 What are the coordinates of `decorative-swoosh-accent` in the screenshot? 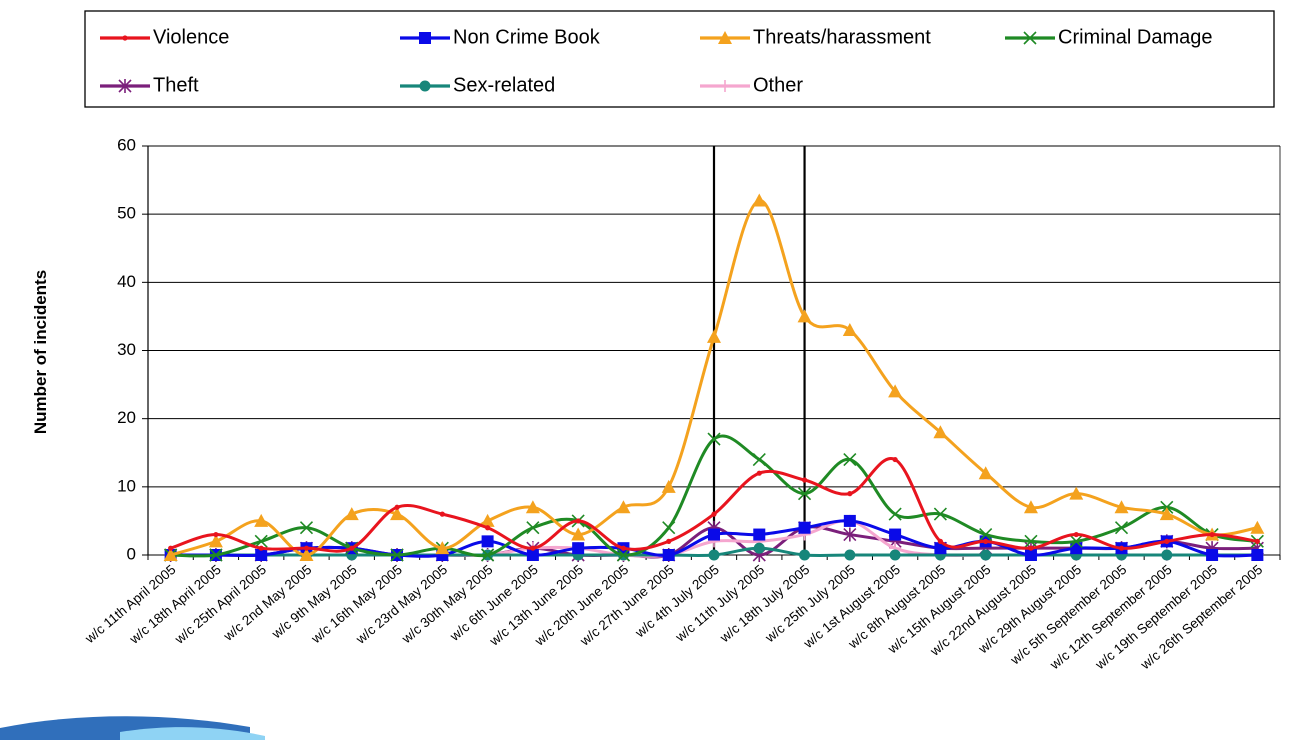 It's located at (192, 733).